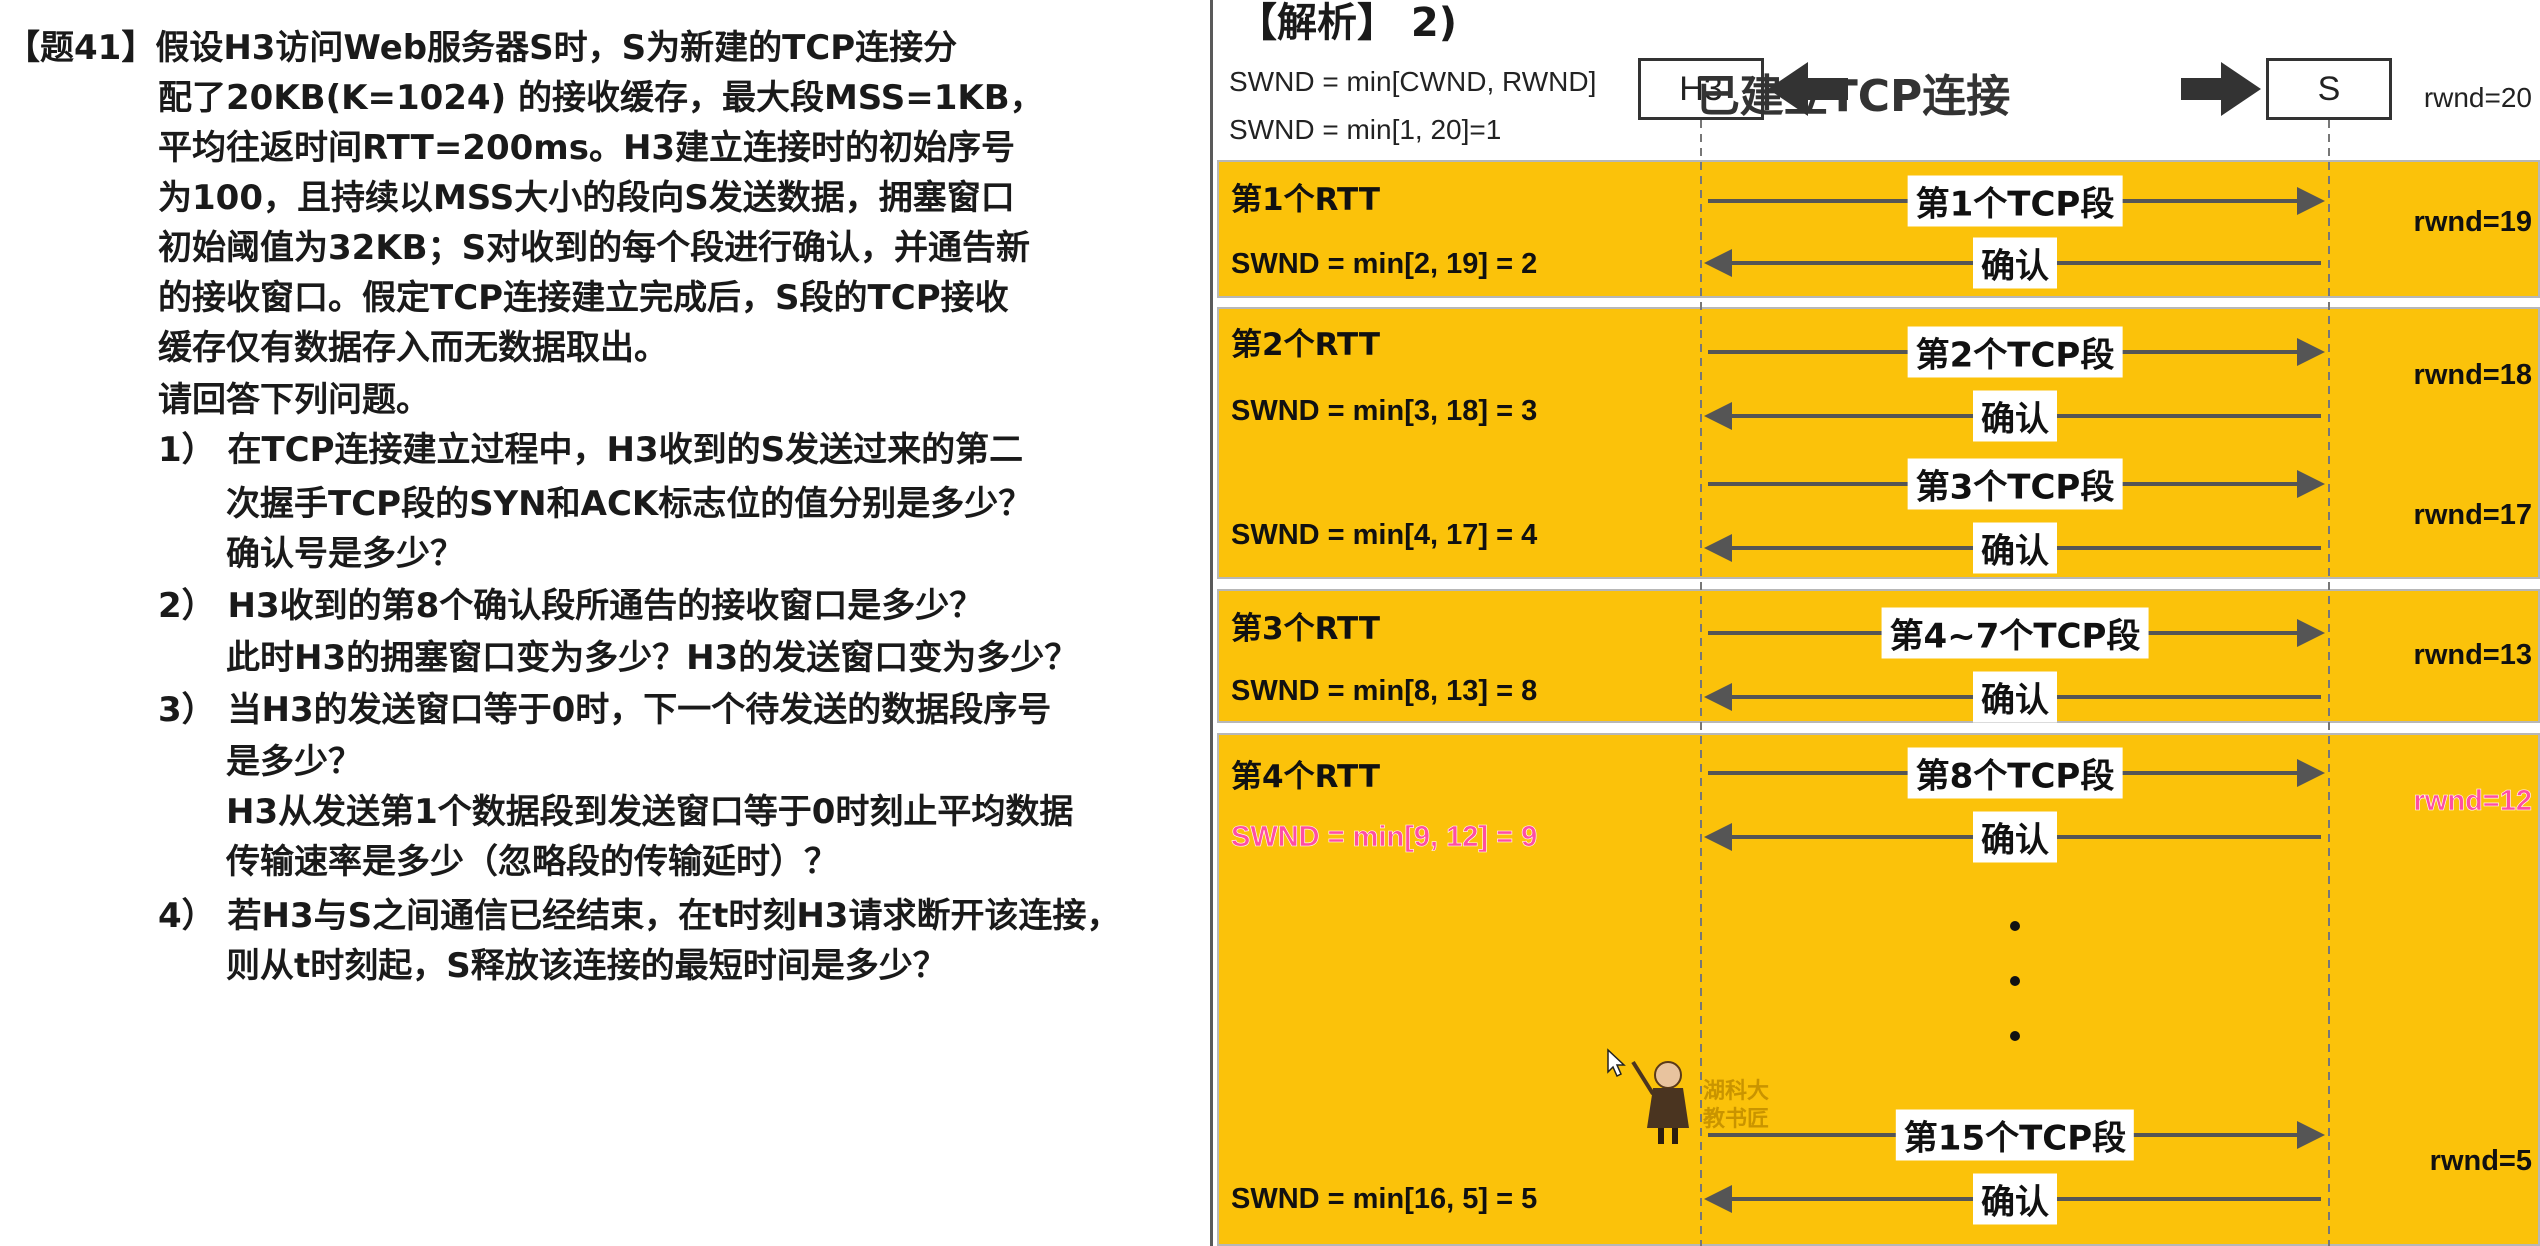  What do you see at coordinates (2477, 97) in the screenshot?
I see `rwnd-initial: rwnd=20` at bounding box center [2477, 97].